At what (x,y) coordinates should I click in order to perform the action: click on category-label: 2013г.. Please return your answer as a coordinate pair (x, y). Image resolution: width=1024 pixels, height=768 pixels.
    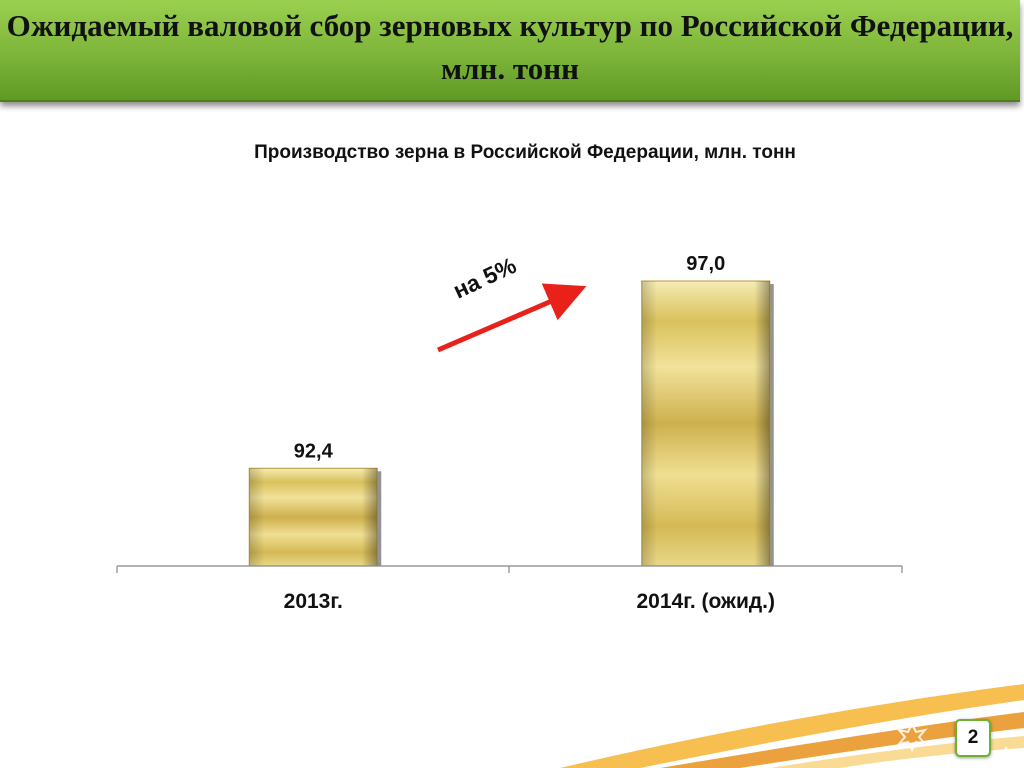
    Looking at the image, I should click on (313, 601).